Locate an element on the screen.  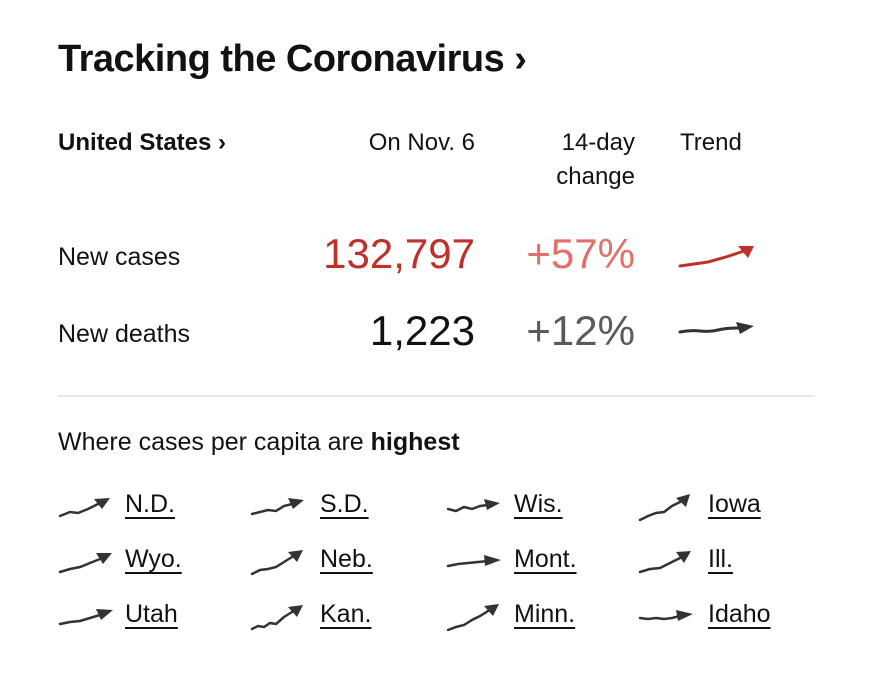
state-link-utah: Utah is located at coordinates (151, 614).